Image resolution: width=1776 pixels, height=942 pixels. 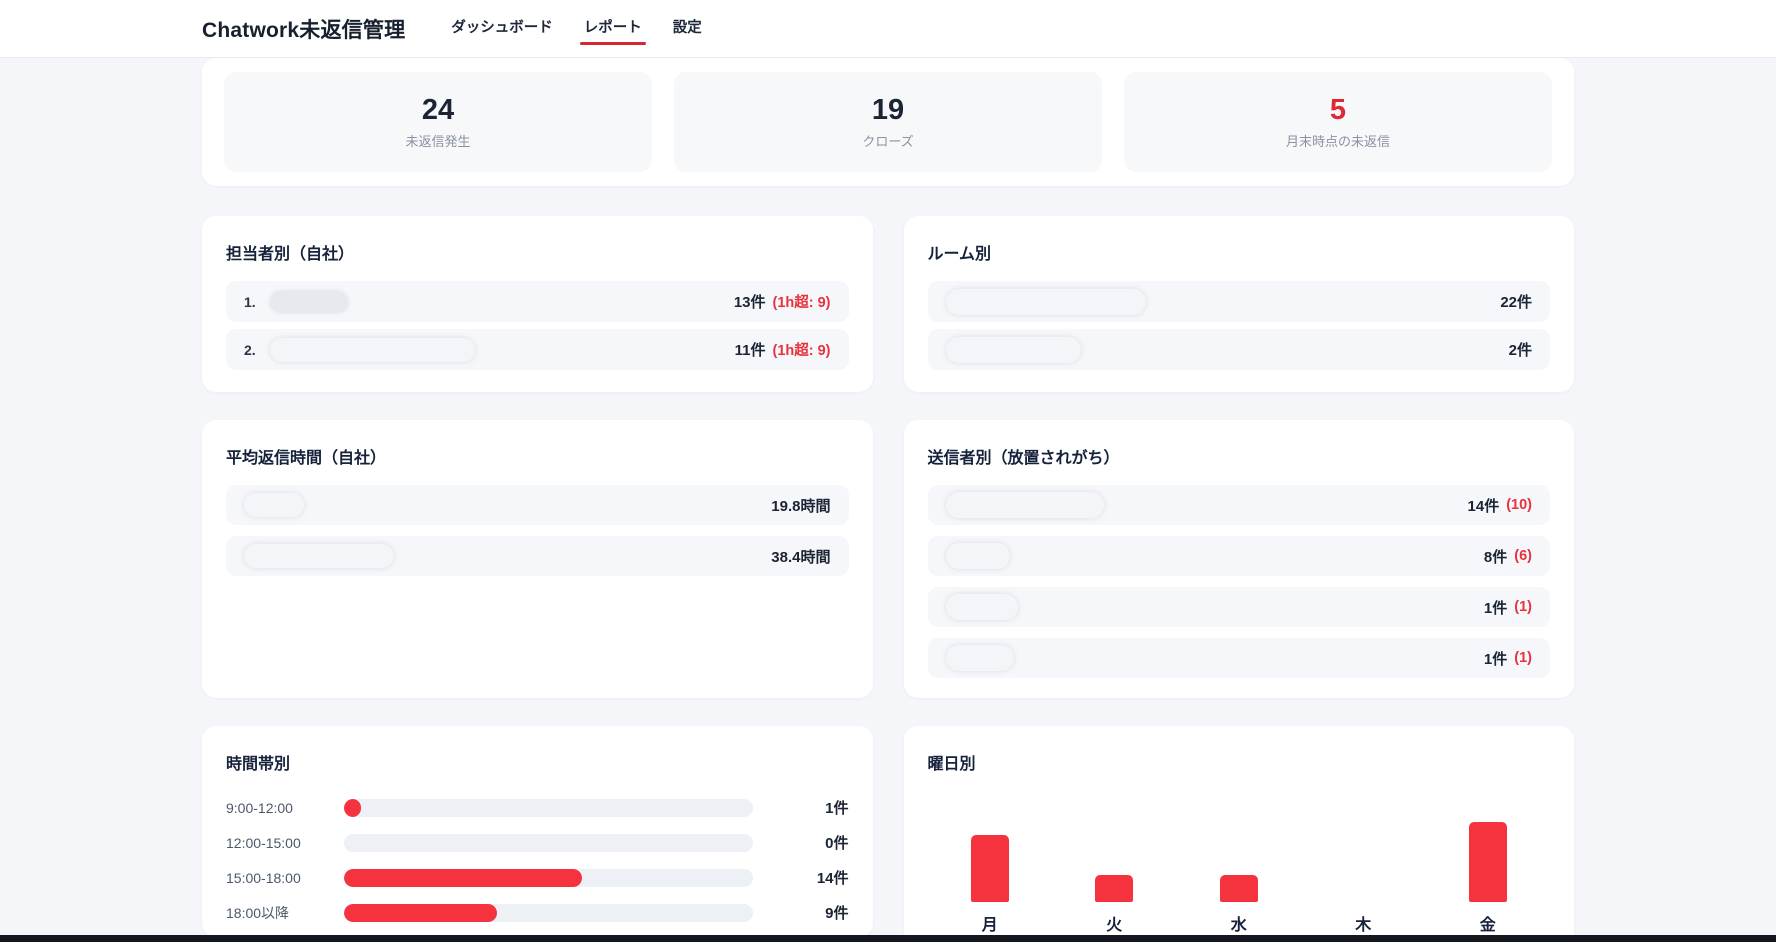 What do you see at coordinates (438, 110) in the screenshot?
I see `stat-value-unreplied: 24` at bounding box center [438, 110].